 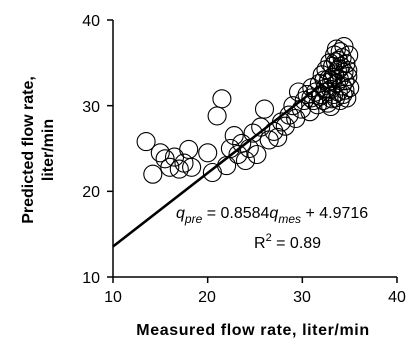 I want to click on x-axis-title: Measured flow rate, liter/min, so click(x=252, y=330).